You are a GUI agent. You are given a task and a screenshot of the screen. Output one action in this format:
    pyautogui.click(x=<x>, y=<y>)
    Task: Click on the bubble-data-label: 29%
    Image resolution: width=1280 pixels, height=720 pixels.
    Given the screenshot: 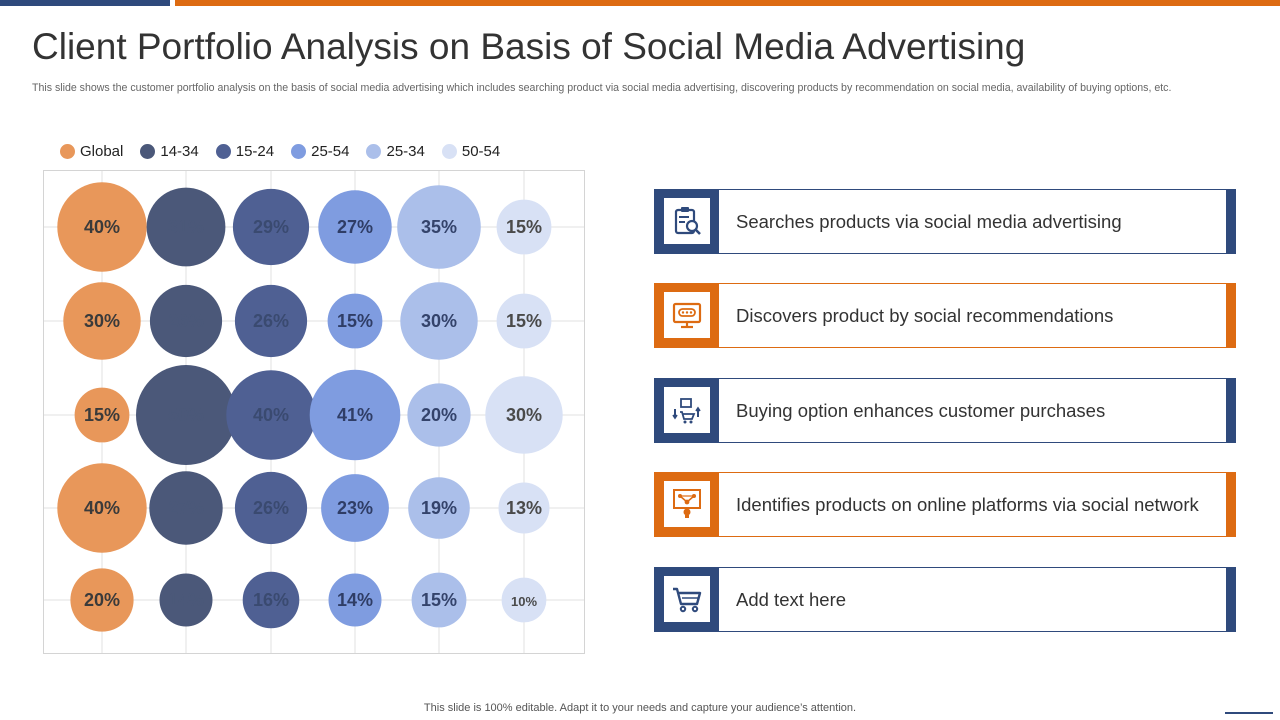 What is the action you would take?
    pyautogui.click(x=271, y=227)
    